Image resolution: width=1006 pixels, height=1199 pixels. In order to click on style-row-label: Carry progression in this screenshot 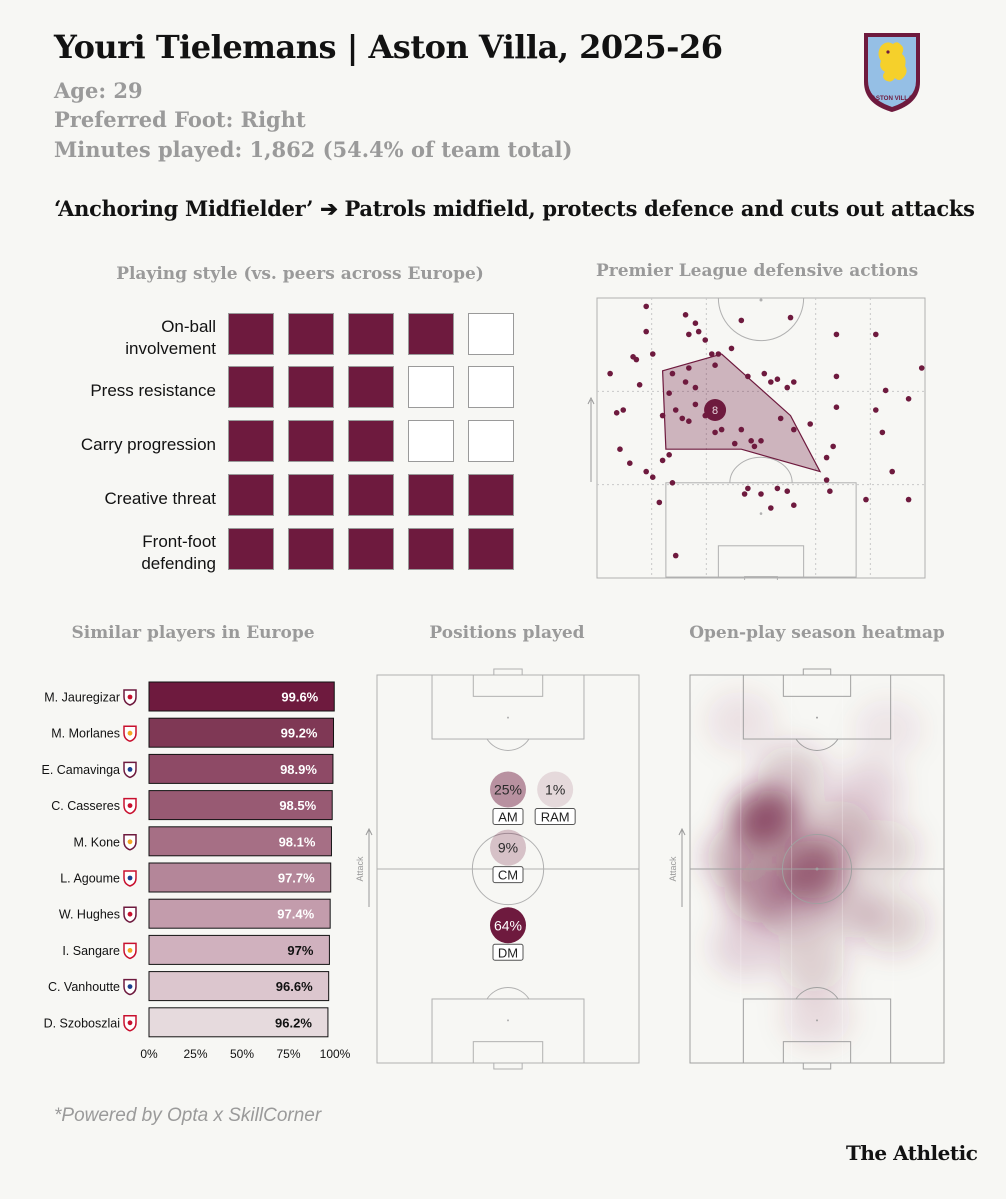, I will do `click(148, 444)`.